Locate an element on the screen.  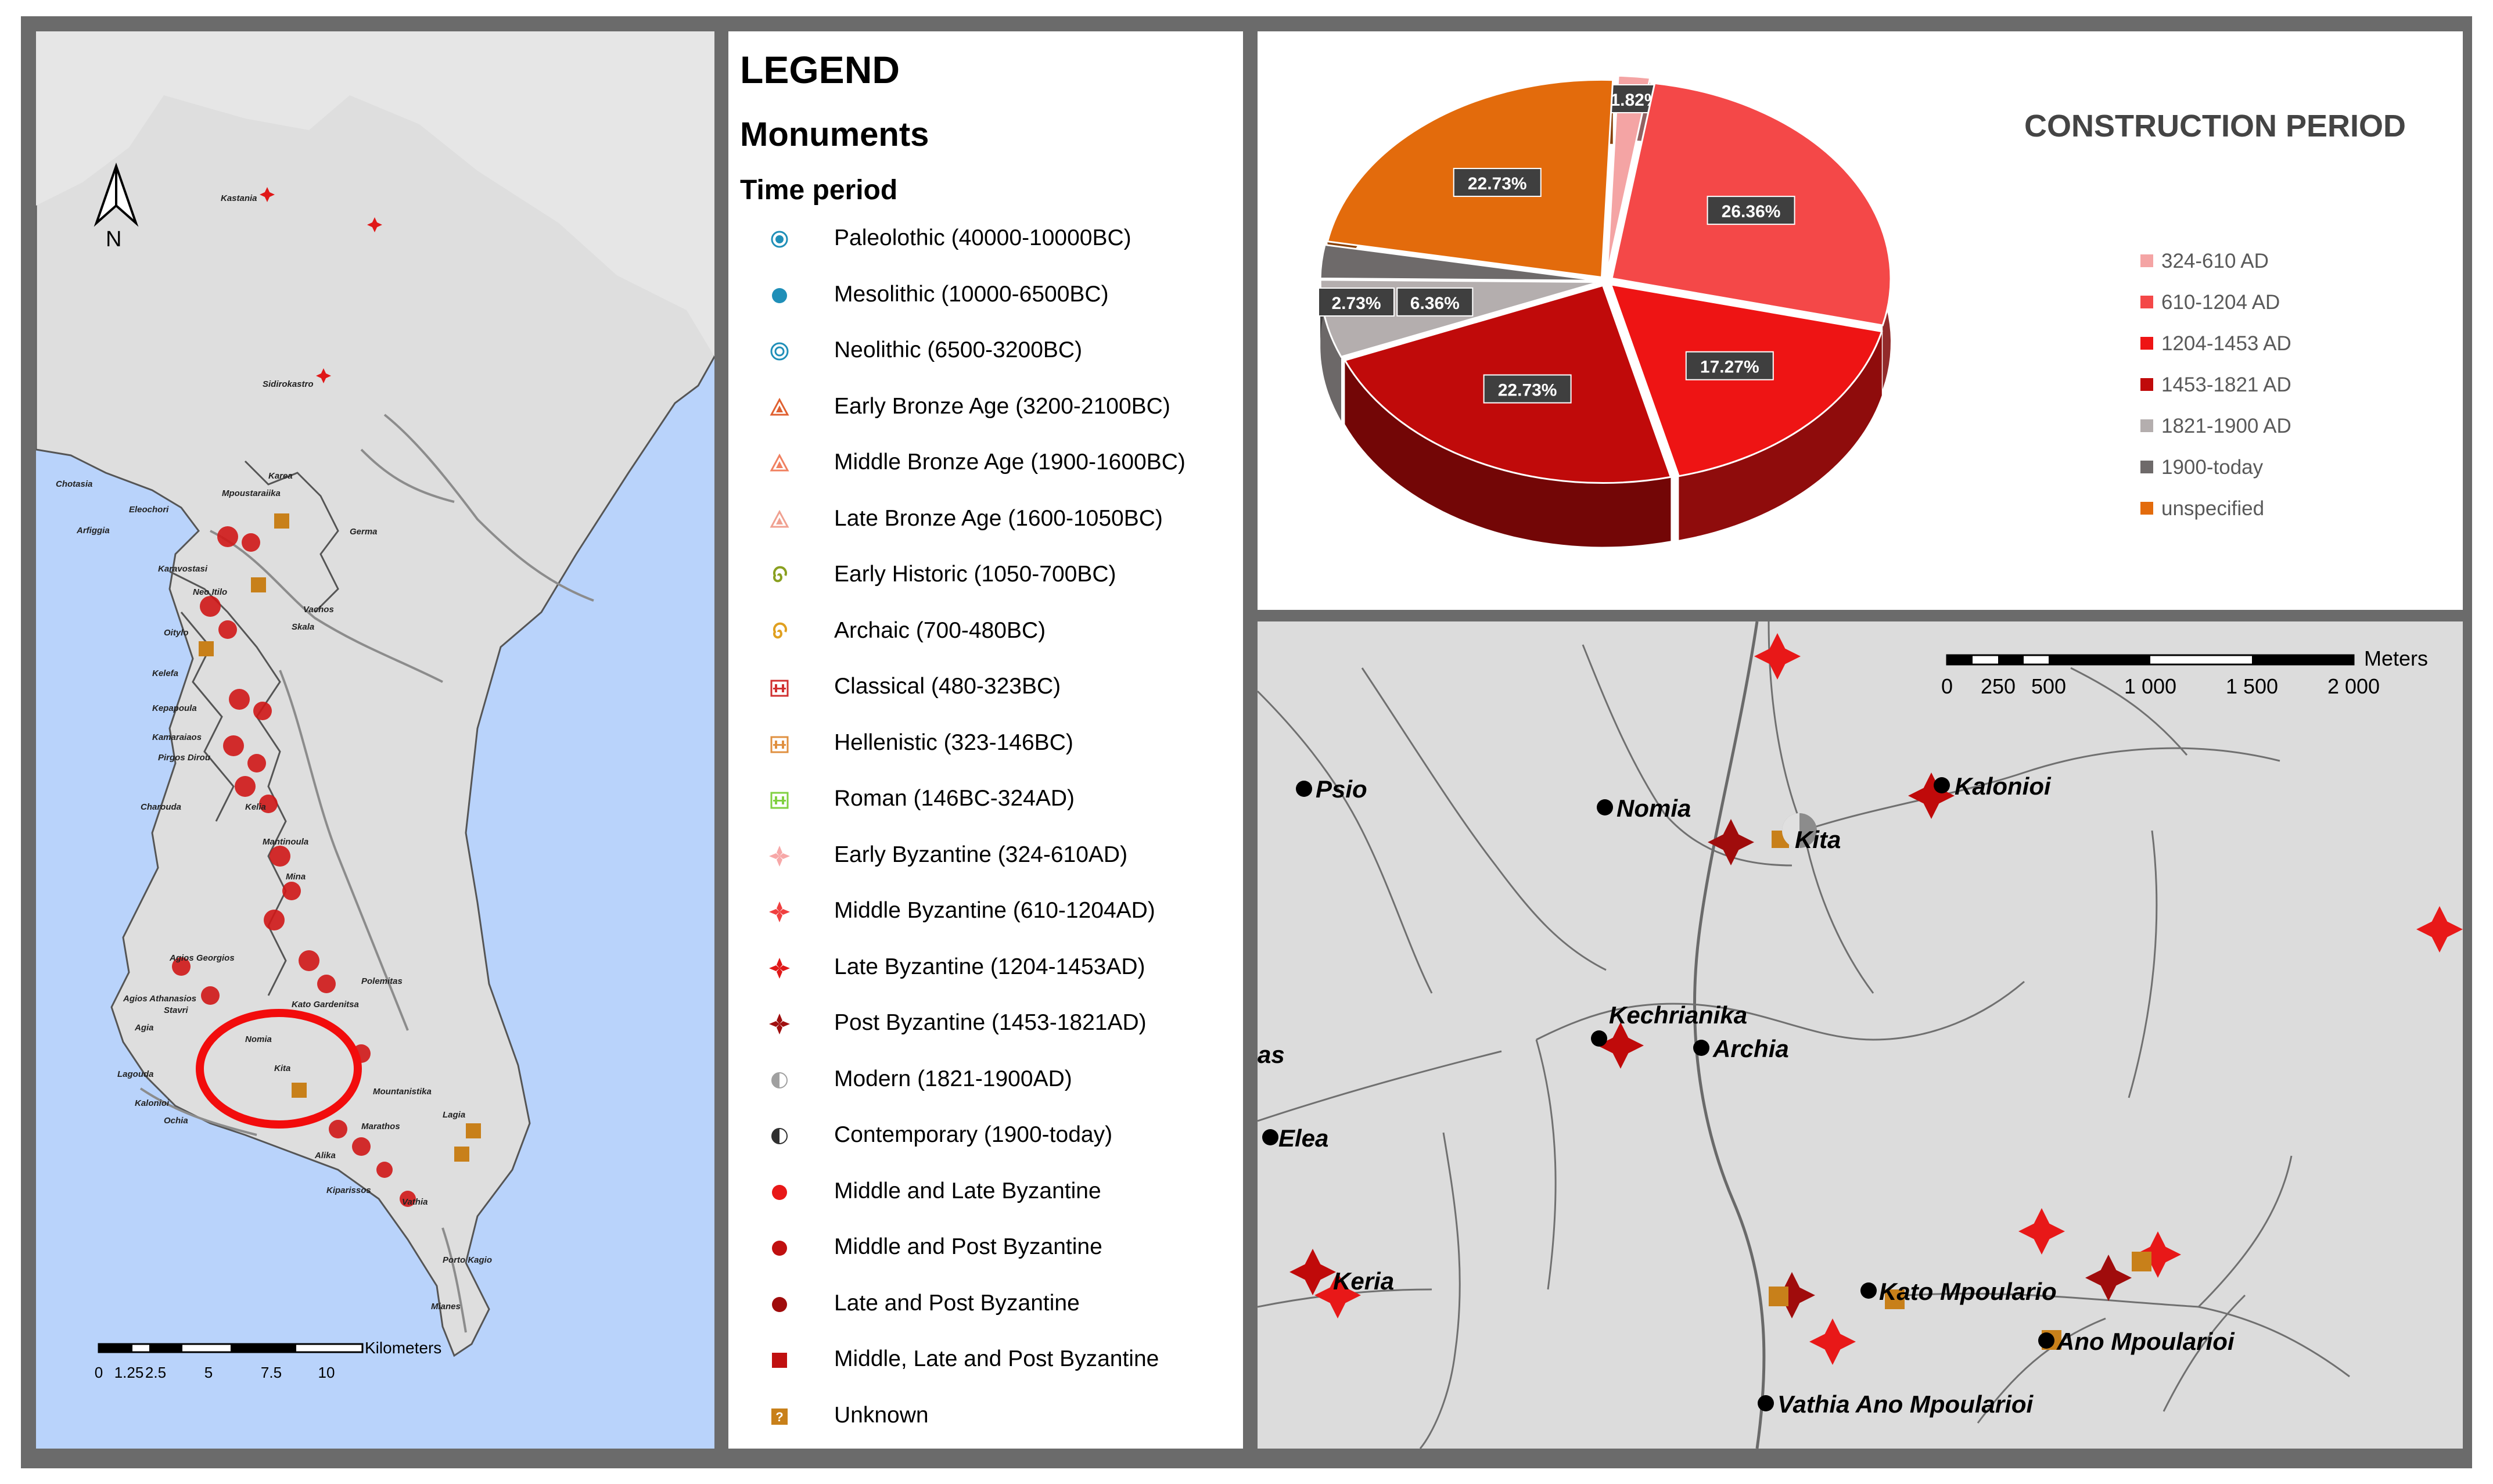
scale-tick: 1.25 is located at coordinates (129, 1372).